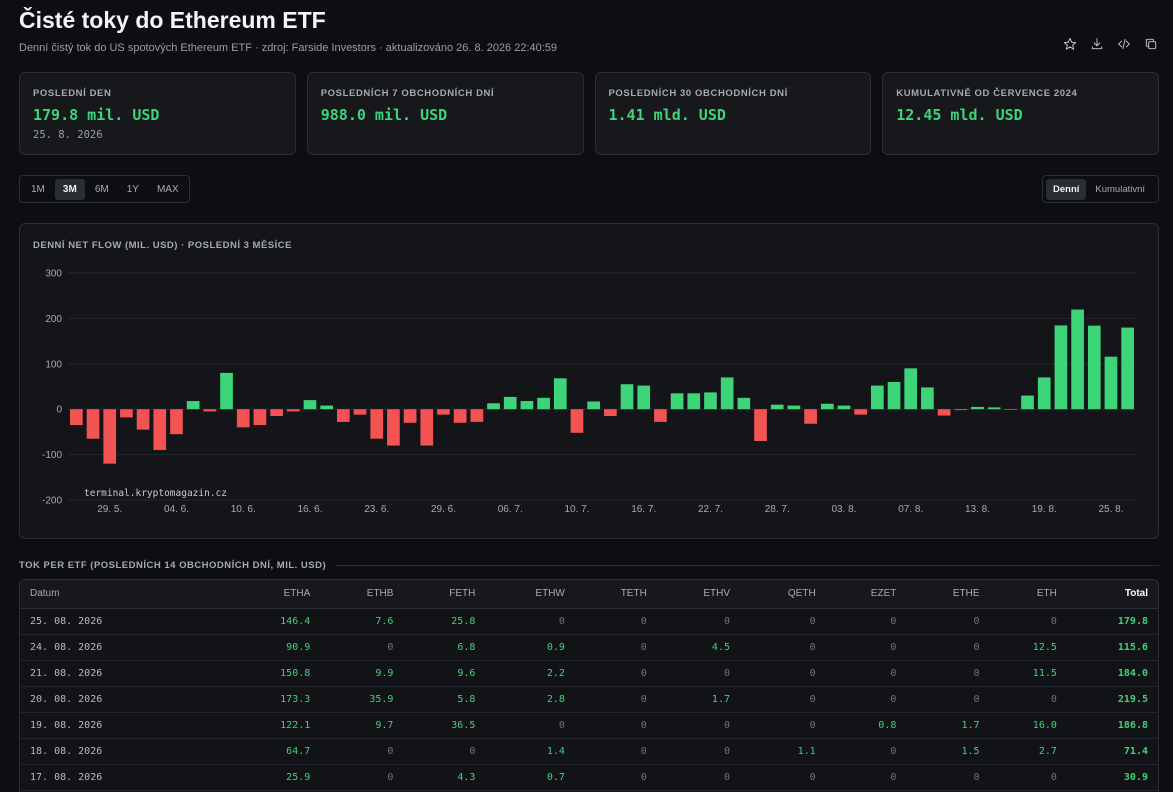 The image size is (1173, 792). I want to click on x-tick-label: 10. 7., so click(576, 509).